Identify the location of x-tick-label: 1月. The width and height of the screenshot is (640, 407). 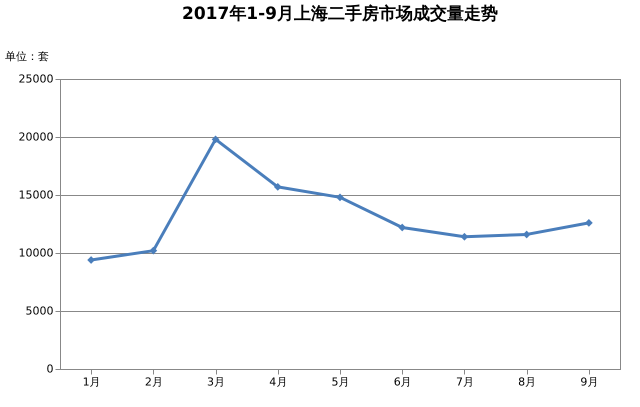
(91, 382).